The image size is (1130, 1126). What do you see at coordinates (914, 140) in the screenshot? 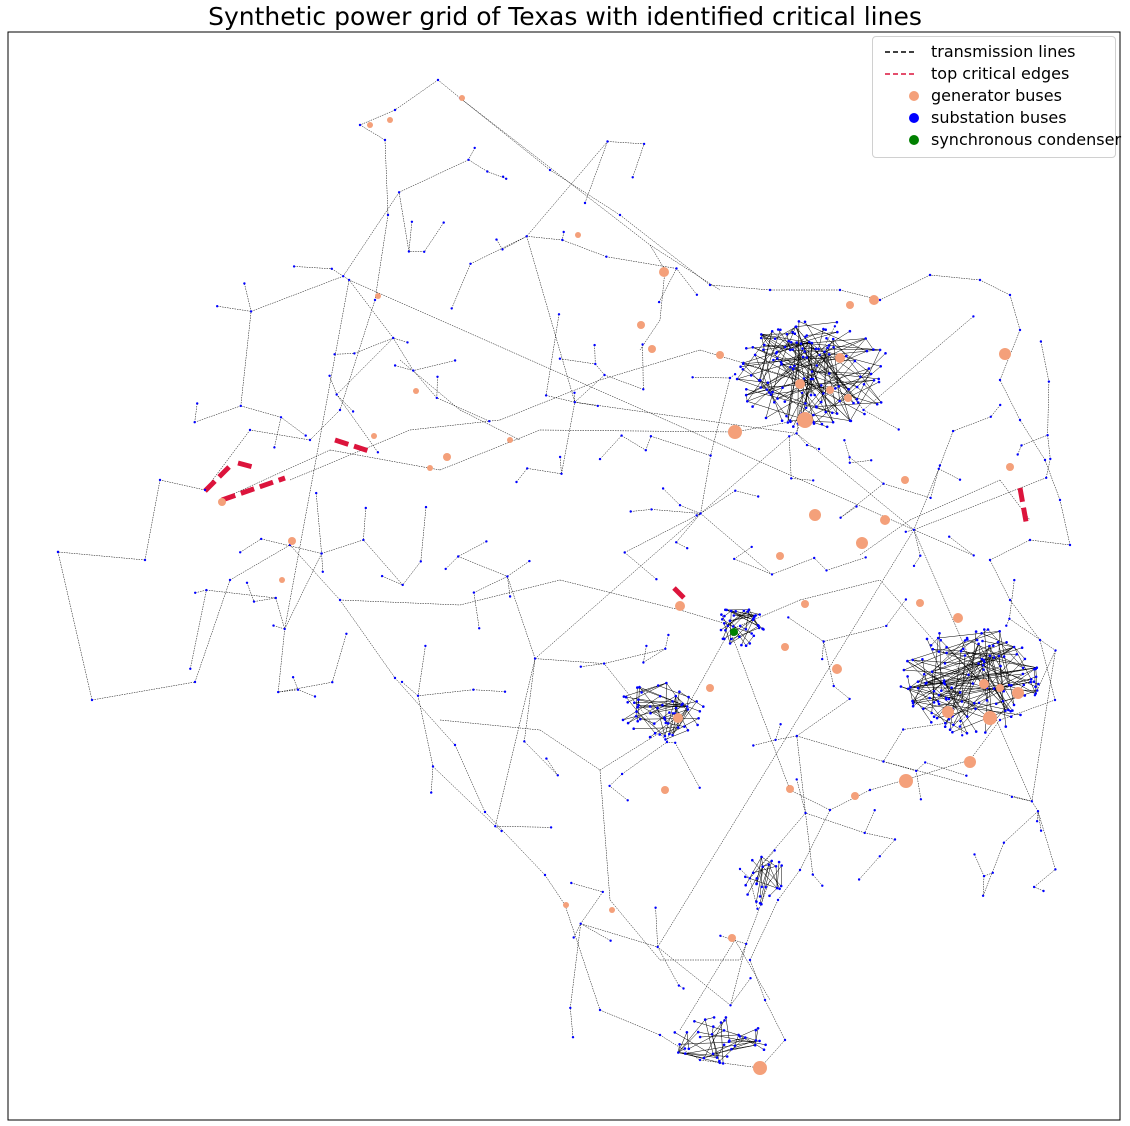
I see `legend-swatch-condenser` at bounding box center [914, 140].